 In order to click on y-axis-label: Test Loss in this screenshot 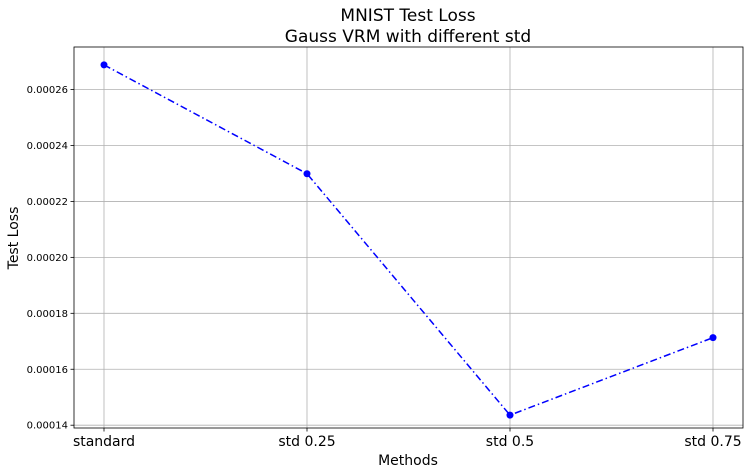, I will do `click(14, 239)`.